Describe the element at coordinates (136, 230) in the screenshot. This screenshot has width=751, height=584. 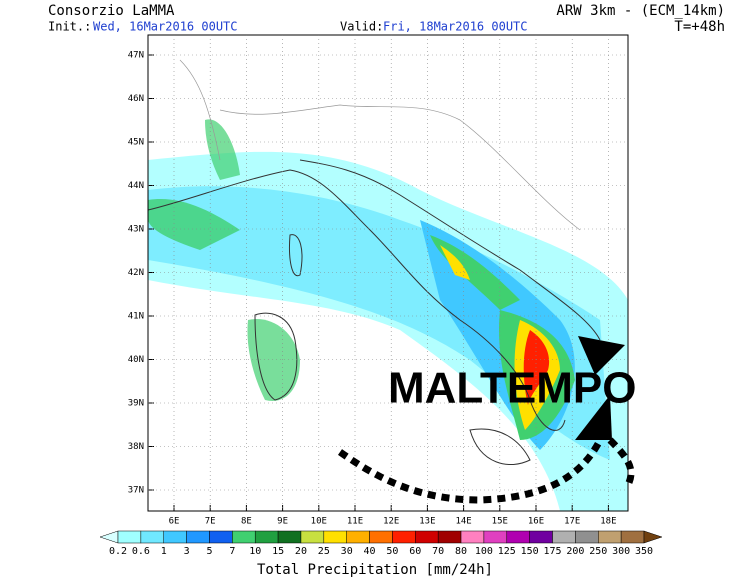
I see `lat-label: 43N` at that location.